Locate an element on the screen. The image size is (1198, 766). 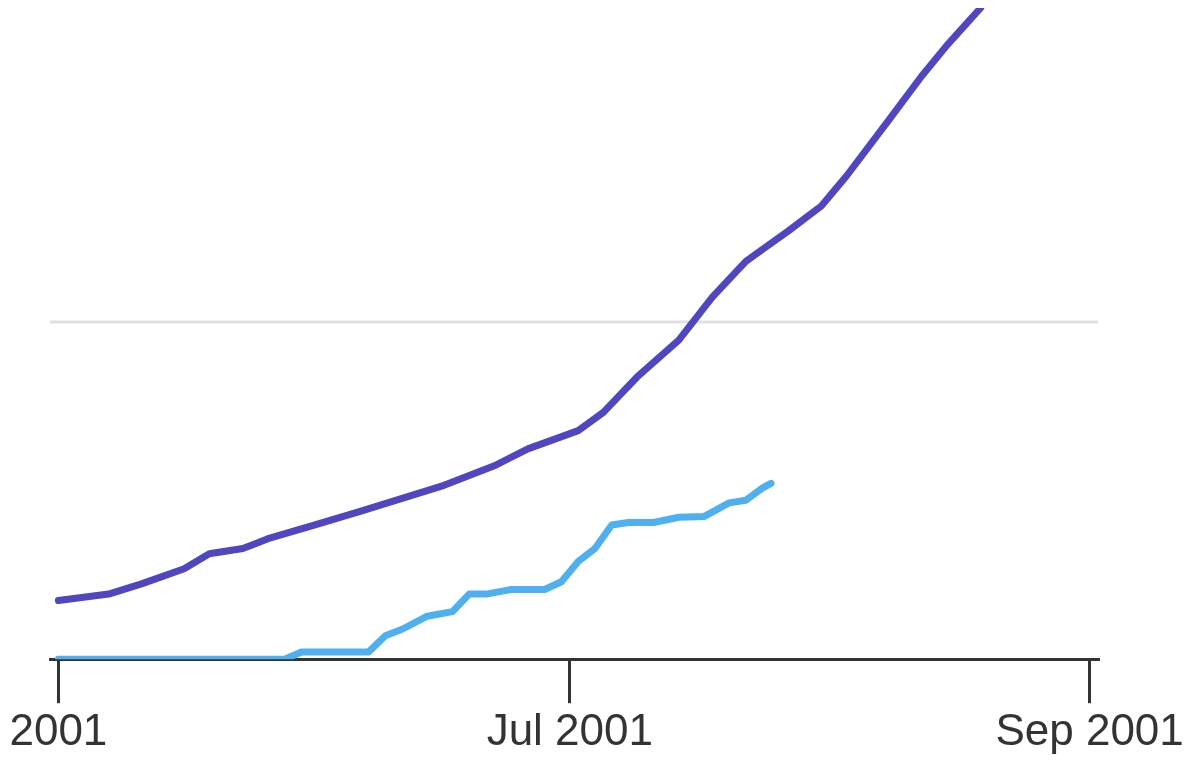
x-tick-label: Sep 2001 is located at coordinates (1089, 729).